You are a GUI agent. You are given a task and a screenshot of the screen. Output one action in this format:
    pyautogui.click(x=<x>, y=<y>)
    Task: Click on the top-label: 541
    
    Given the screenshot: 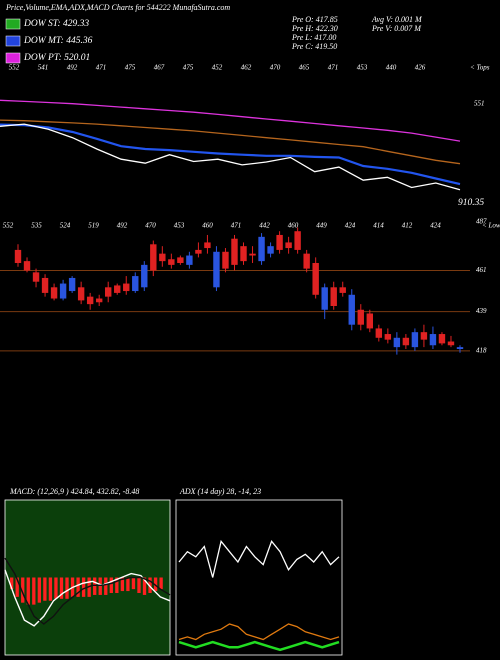 What is the action you would take?
    pyautogui.click(x=43, y=68)
    